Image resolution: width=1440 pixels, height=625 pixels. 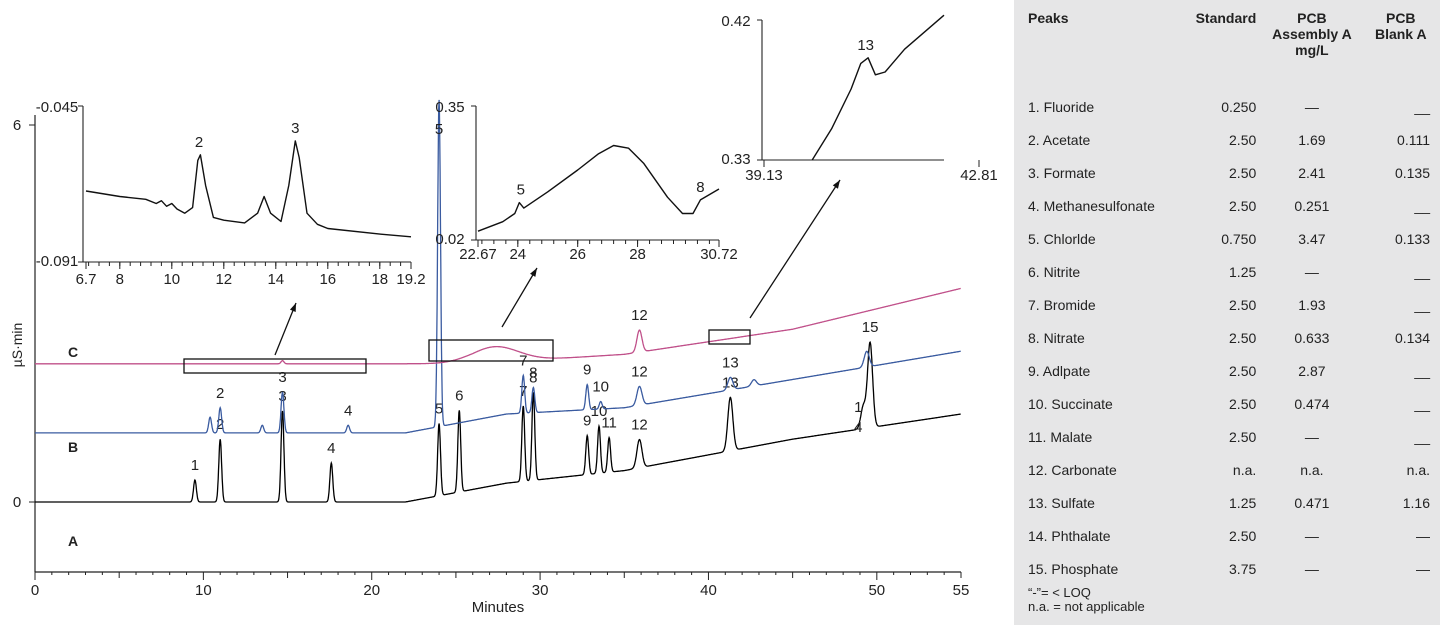 What do you see at coordinates (1227, 337) in the screenshot?
I see `table-row: 8. Nitrate 2.50 0.633 0.134` at bounding box center [1227, 337].